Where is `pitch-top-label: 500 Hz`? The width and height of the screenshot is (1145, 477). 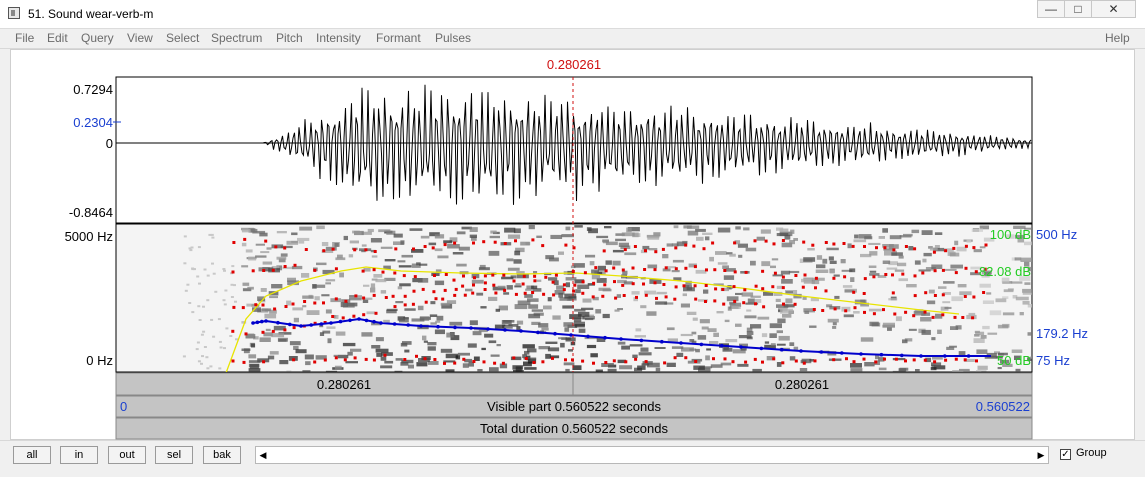 pitch-top-label: 500 Hz is located at coordinates (1056, 234).